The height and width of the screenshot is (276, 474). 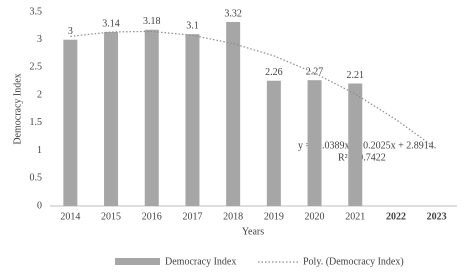 I want to click on y-tick-label: 1.5, so click(x=36, y=122).